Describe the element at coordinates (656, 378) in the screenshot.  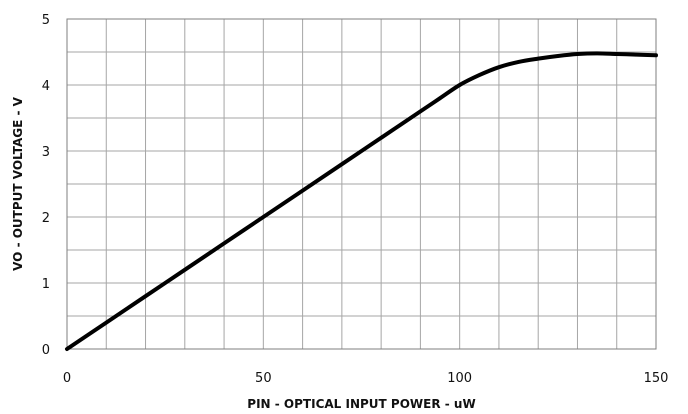
I see `x-tick-label: 150` at that location.